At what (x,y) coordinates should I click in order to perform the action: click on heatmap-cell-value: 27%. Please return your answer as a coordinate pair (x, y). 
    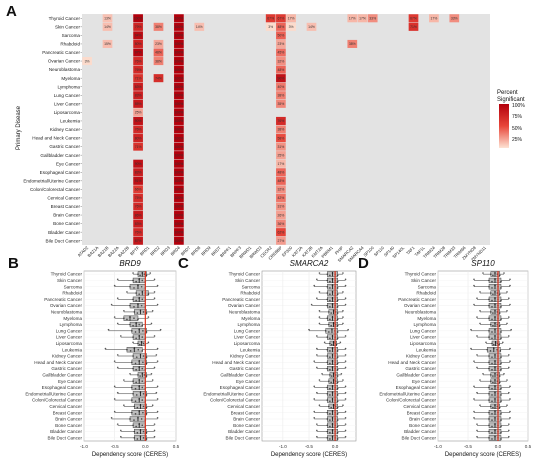
    Looking at the image, I should click on (281, 241).